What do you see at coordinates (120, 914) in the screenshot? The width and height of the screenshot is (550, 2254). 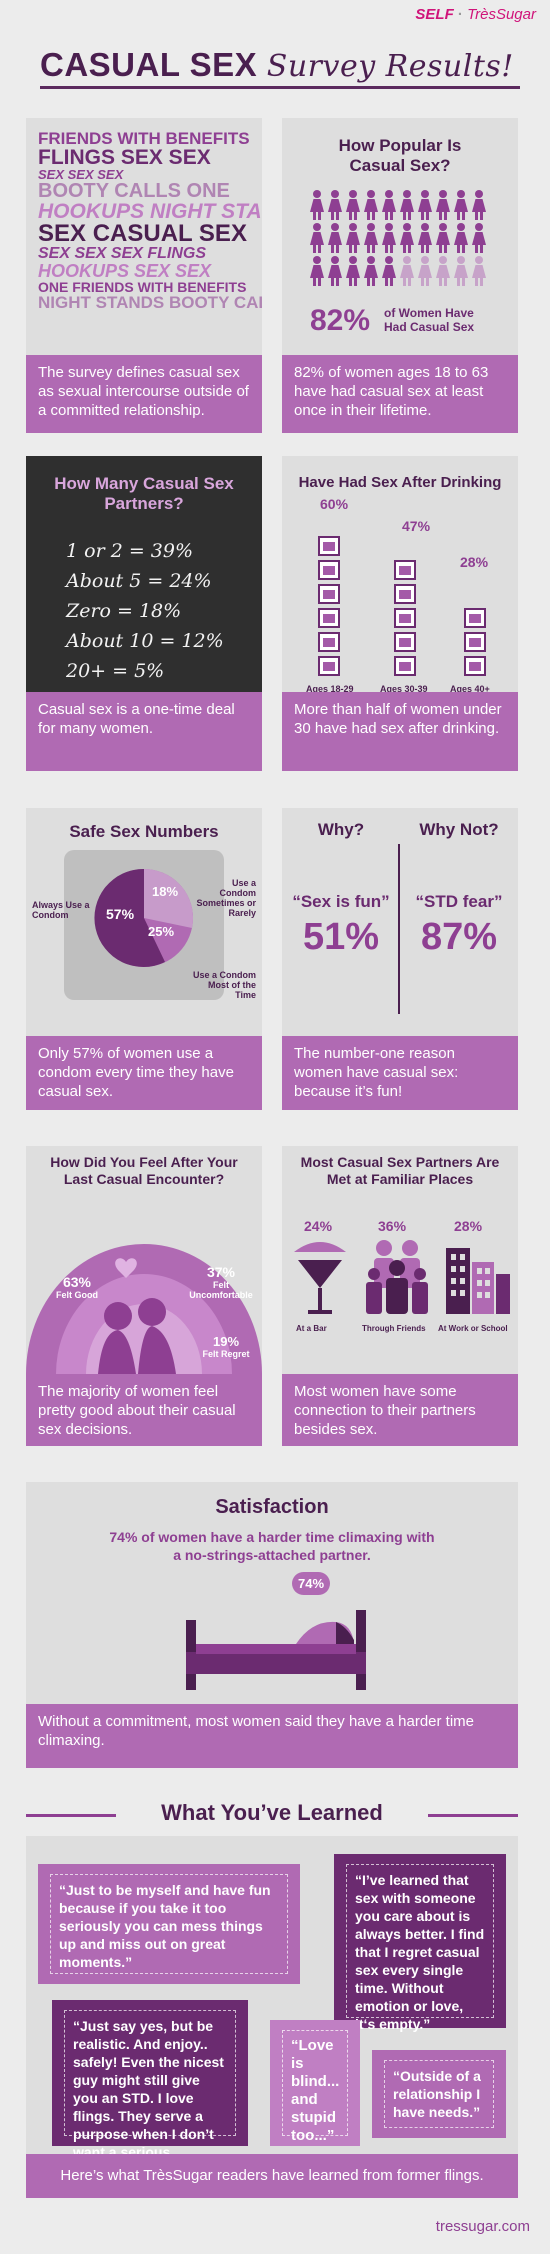 I see `pie-label: 57%` at bounding box center [120, 914].